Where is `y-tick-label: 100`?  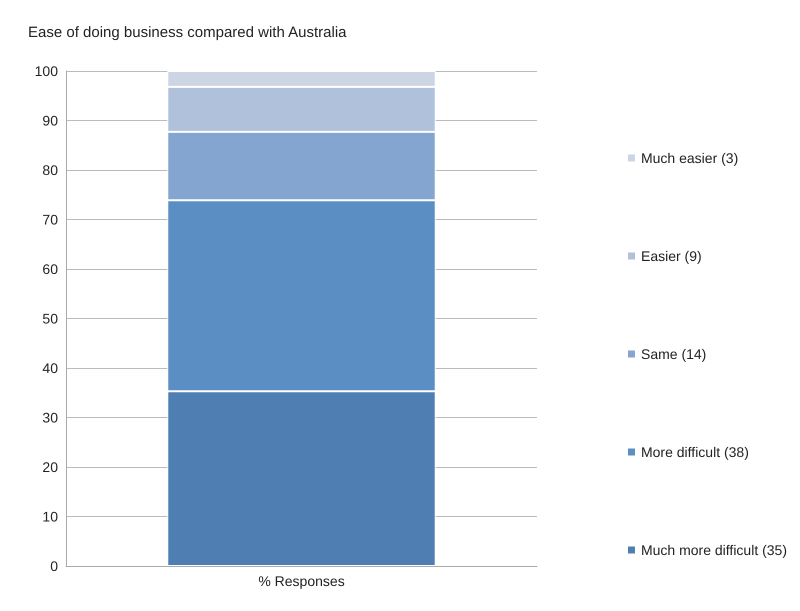 y-tick-label: 100 is located at coordinates (46, 71).